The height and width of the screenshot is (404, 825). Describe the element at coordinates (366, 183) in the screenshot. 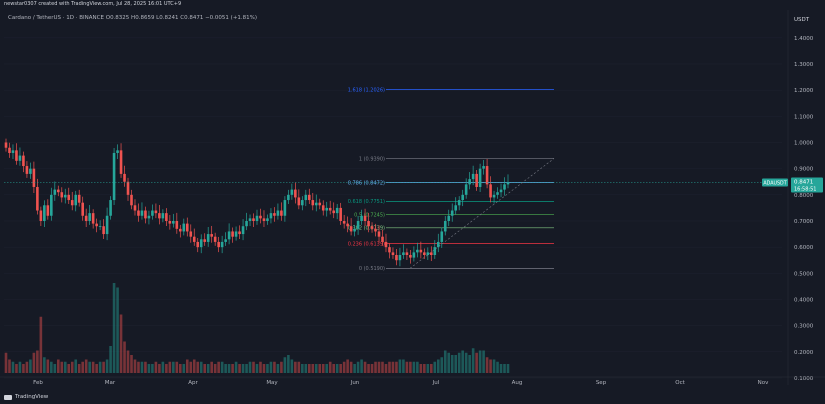

I see `fib-level-label: 0.786 (0.8472)` at that location.